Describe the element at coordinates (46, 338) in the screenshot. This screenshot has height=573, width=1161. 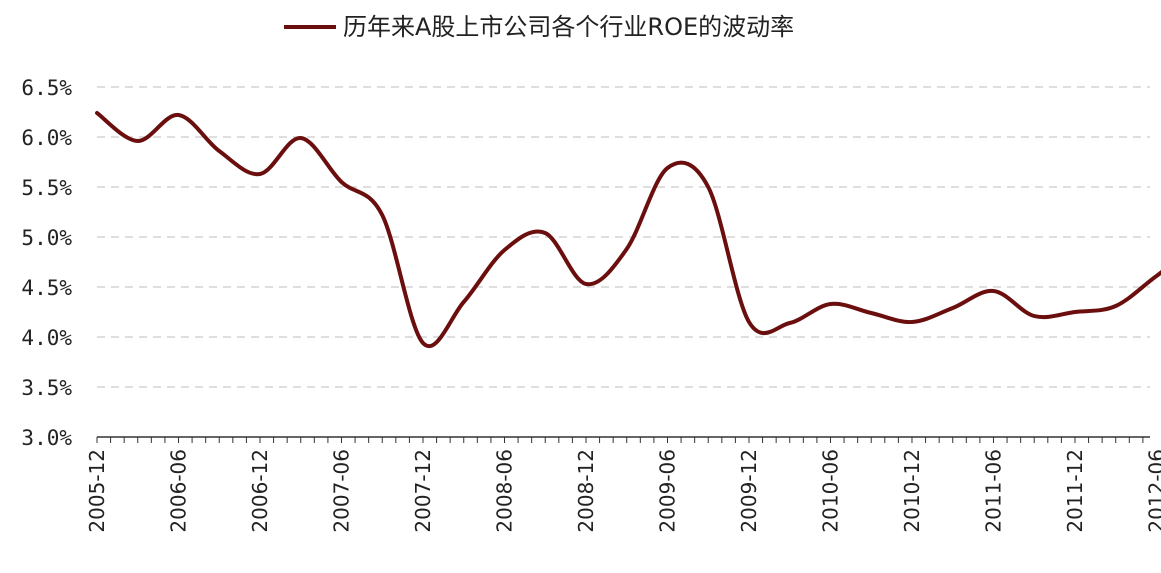
I see `y-tick-label: 4.0%` at that location.